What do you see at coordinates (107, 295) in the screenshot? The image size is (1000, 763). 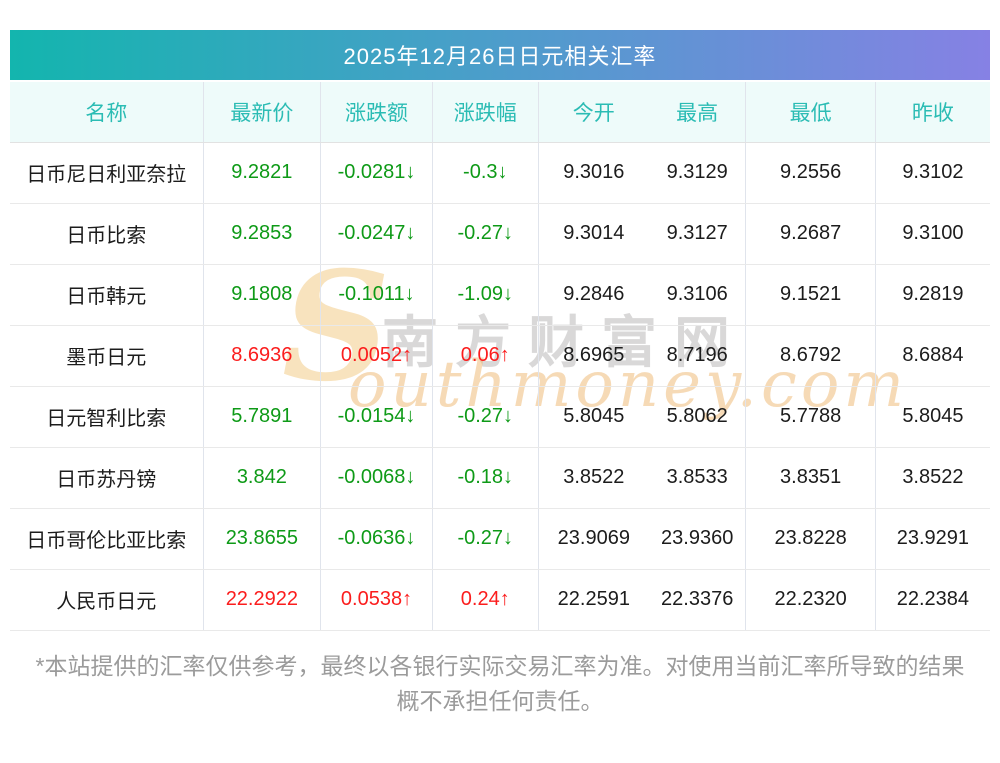 I see `cell-currency-name: 日币韩元` at bounding box center [107, 295].